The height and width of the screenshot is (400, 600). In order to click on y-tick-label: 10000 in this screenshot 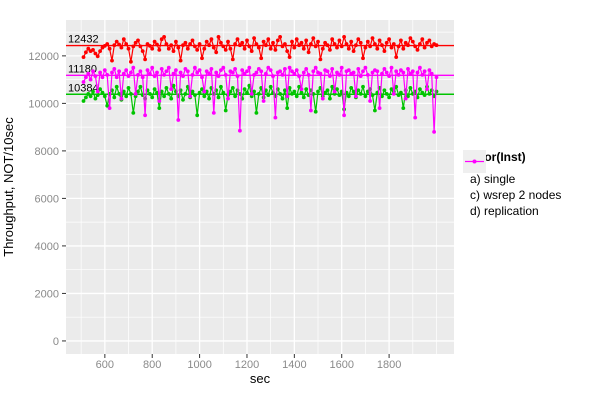, I will do `click(43, 104)`.